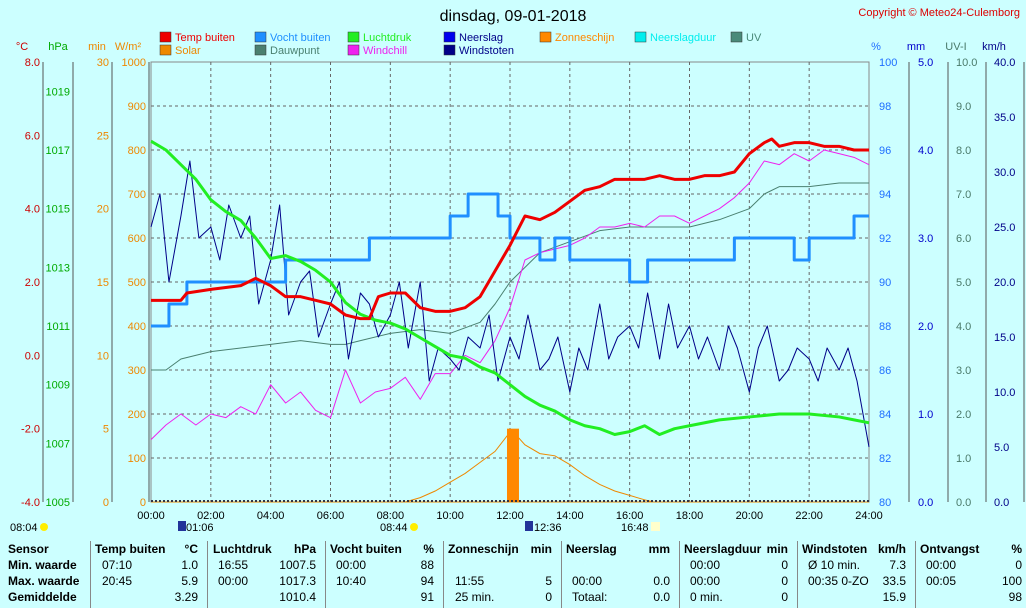  Describe the element at coordinates (450, 516) in the screenshot. I see `x-tick-label: 10:00` at that location.